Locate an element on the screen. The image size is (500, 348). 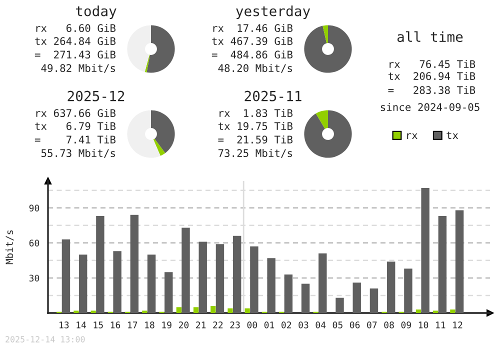
x-tick-label: 05 is located at coordinates (337, 325).